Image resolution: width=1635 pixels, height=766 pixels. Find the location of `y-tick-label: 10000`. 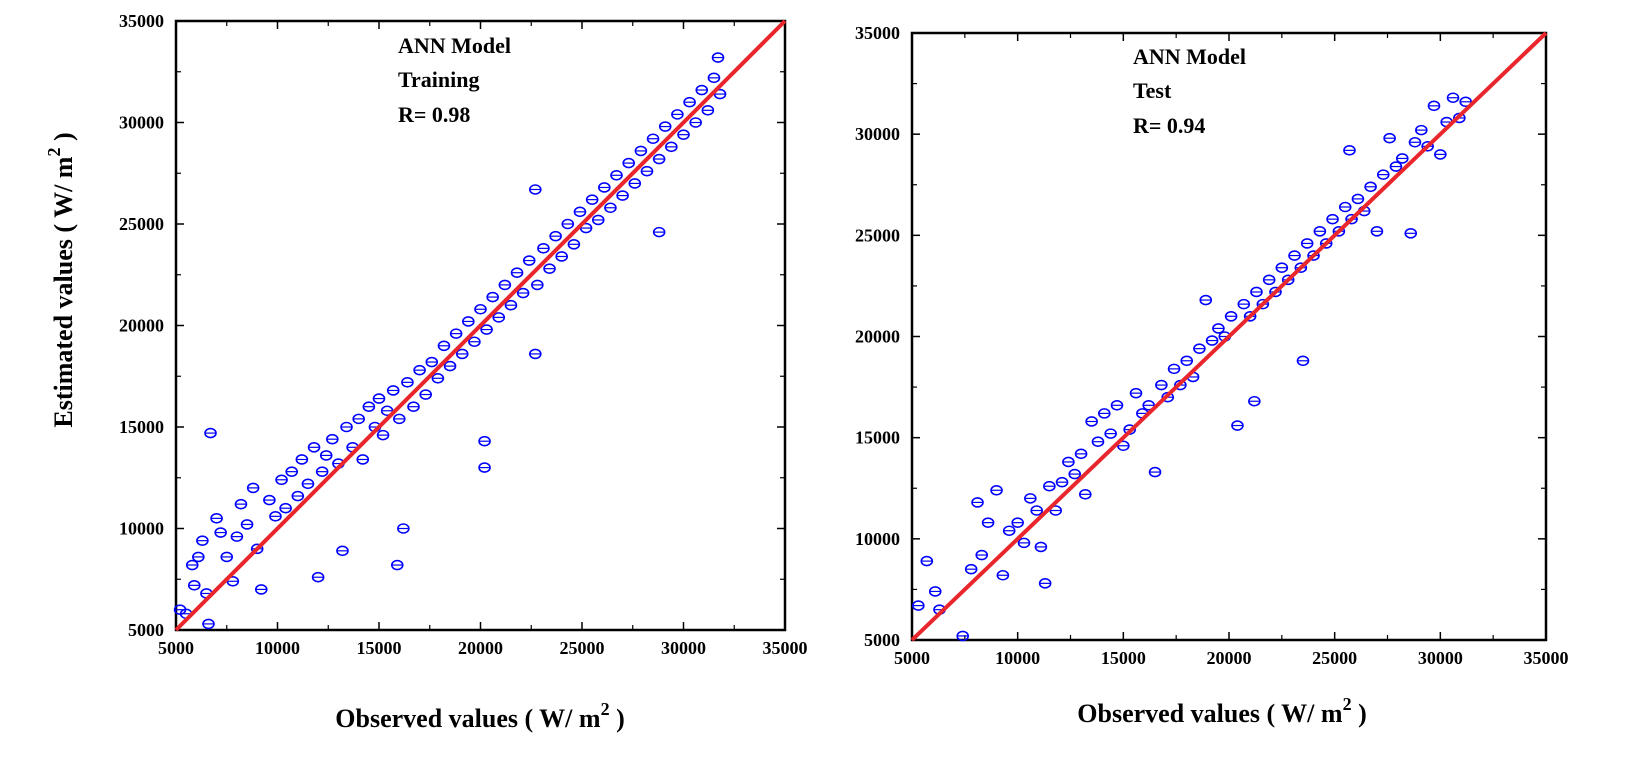

y-tick-label: 10000 is located at coordinates (877, 539).